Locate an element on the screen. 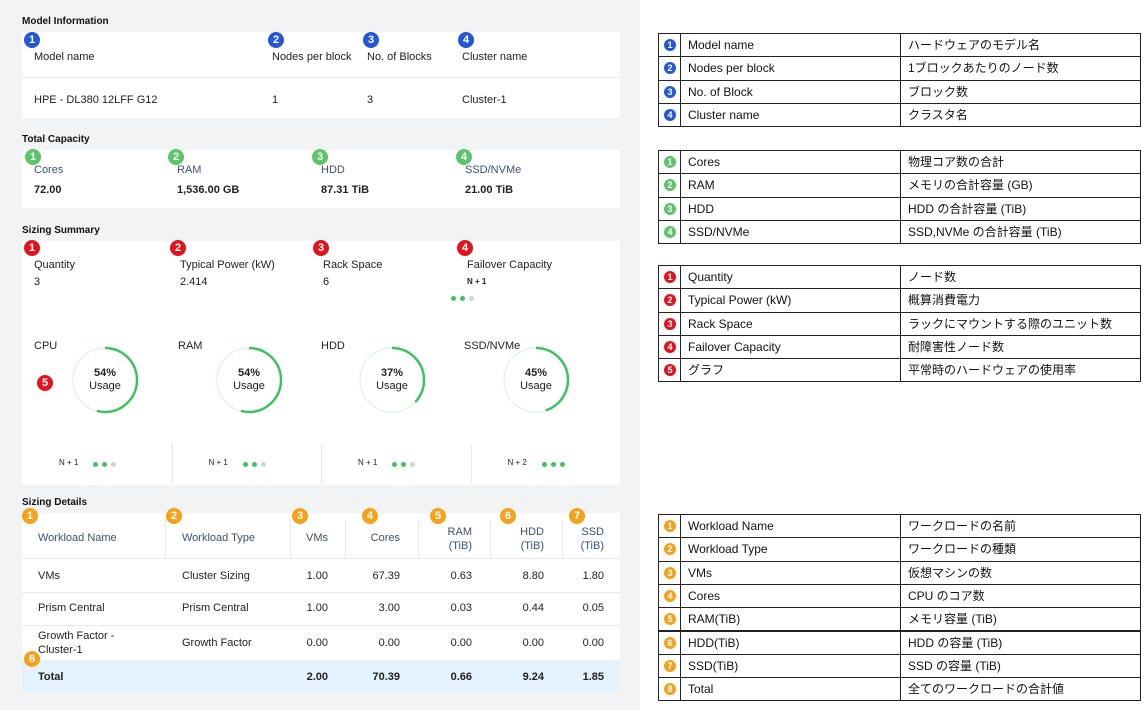 The image size is (1148, 710). cell: 0.44 is located at coordinates (533, 608).